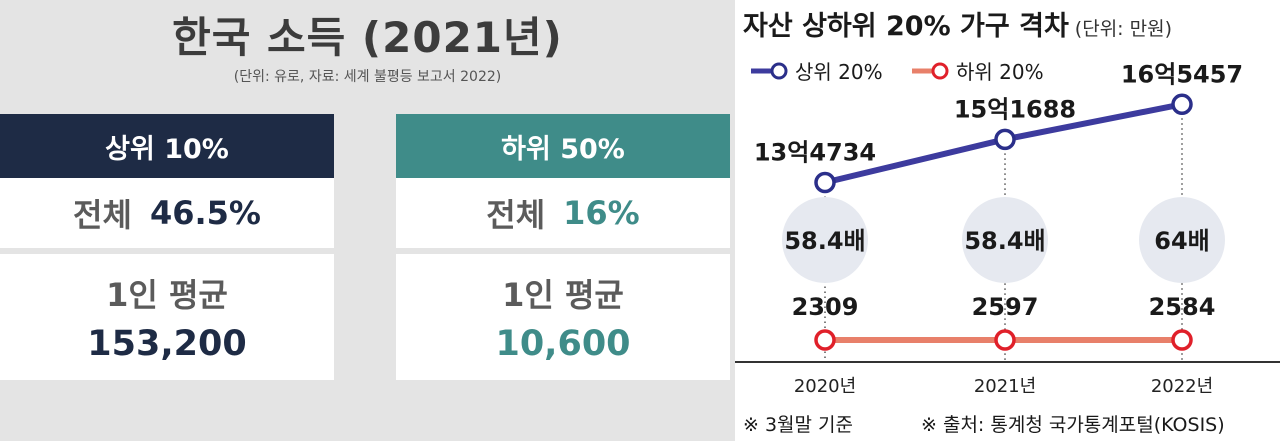 This screenshot has height=441, width=1280. Describe the element at coordinates (563, 317) in the screenshot. I see `bottom-50-average: 1인 평균 10,600` at that location.